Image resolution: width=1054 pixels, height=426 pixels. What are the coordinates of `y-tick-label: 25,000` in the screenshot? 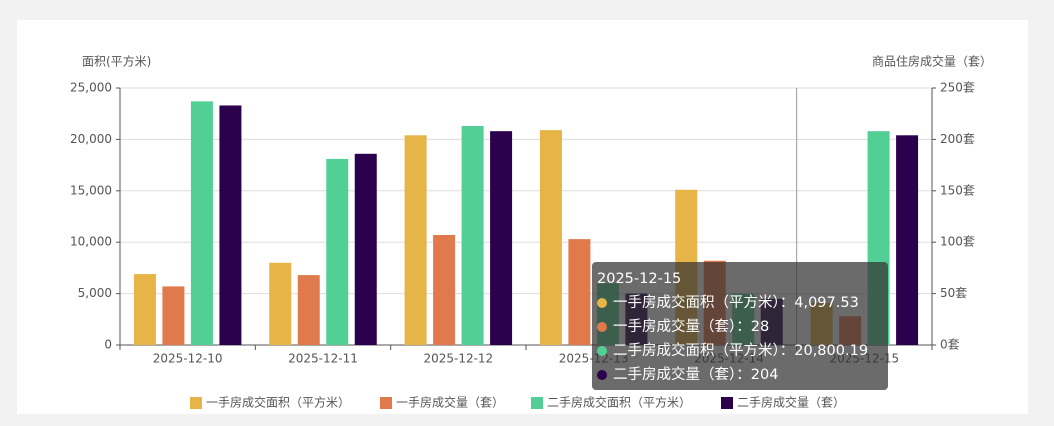 It's located at (91, 88).